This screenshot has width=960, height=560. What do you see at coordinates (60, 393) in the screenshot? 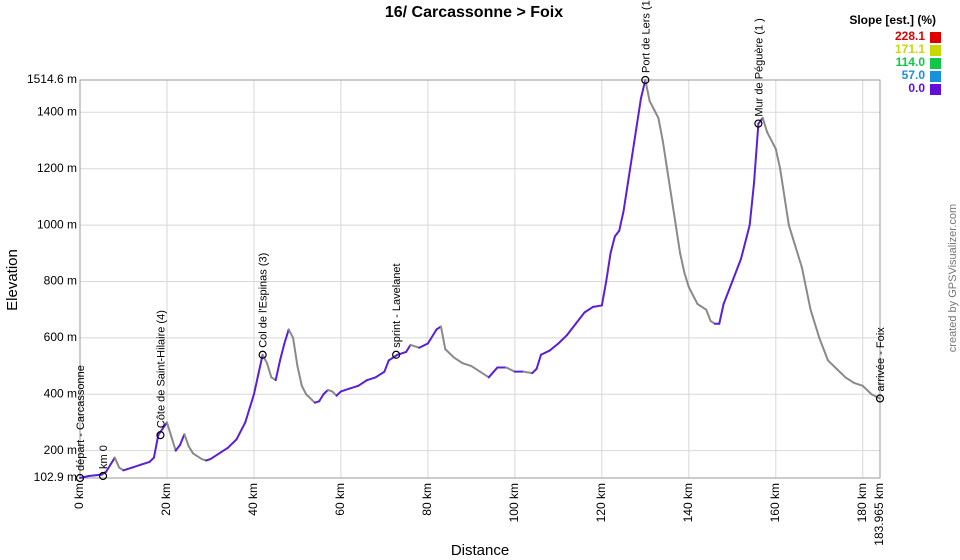
I see `y-tick-label: 400 m` at bounding box center [60, 393].